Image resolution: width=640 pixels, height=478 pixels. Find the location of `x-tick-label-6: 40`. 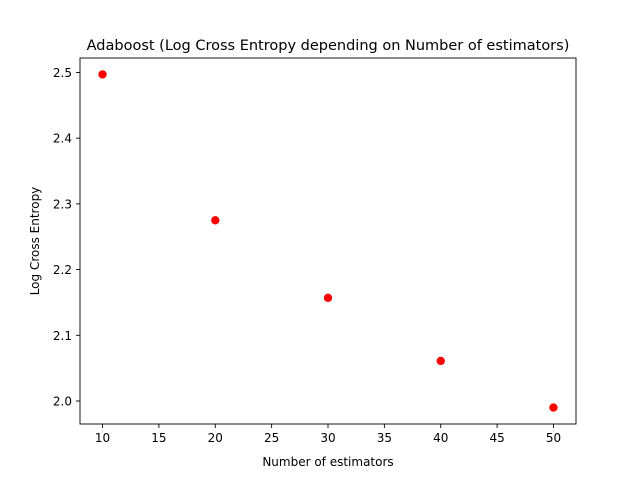

x-tick-label-6: 40 is located at coordinates (440, 438).